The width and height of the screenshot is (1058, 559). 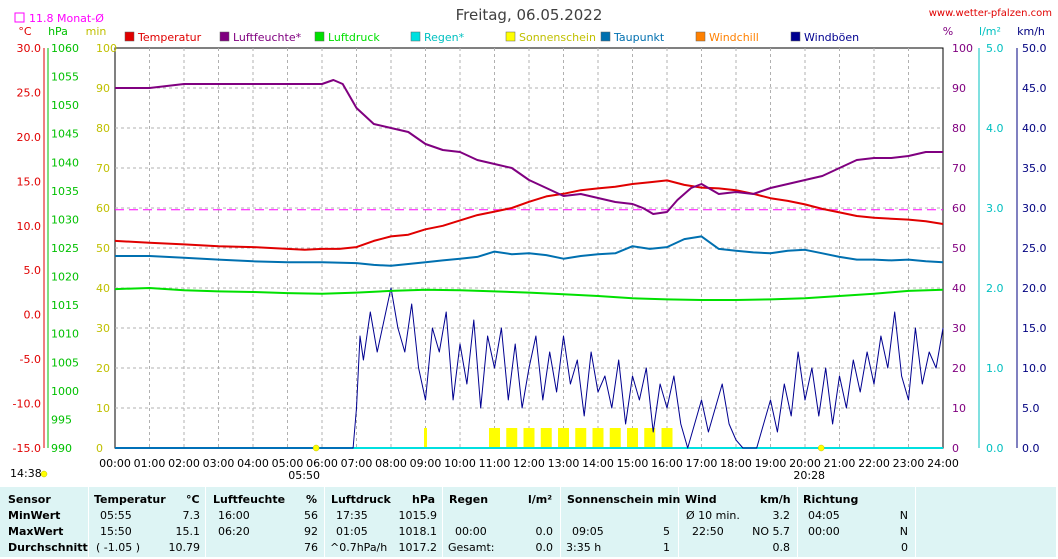 What do you see at coordinates (418, 515) in the screenshot?
I see `min-press-value: 1015.9` at bounding box center [418, 515].